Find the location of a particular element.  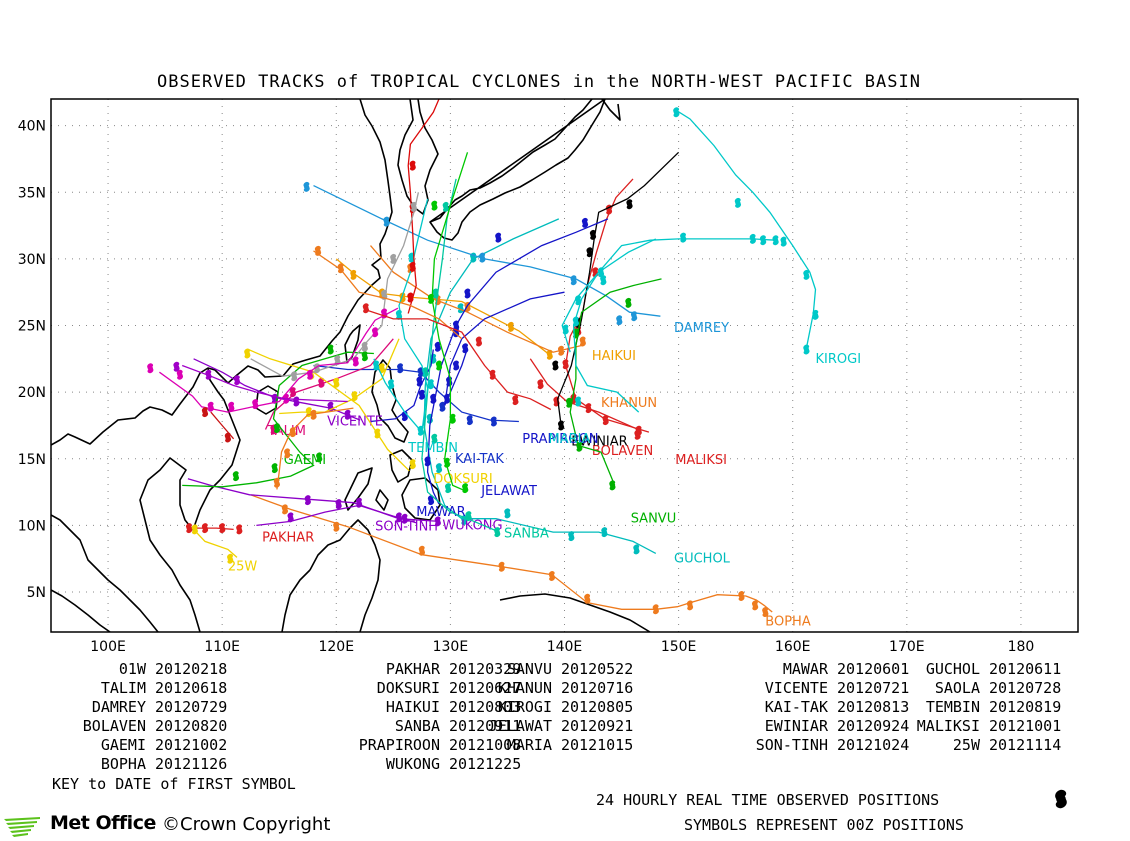

key-storm-name: EWINIAR is located at coordinates (796, 726).